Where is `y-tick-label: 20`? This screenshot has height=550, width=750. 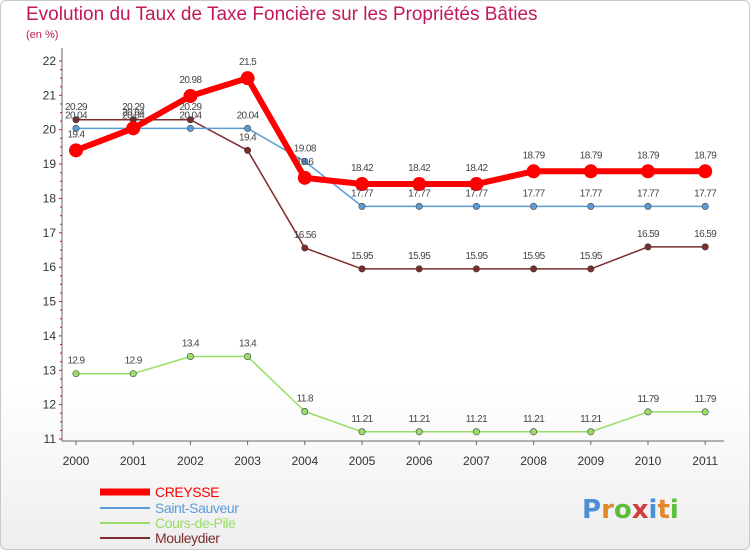 y-tick-label: 20 is located at coordinates (50, 130).